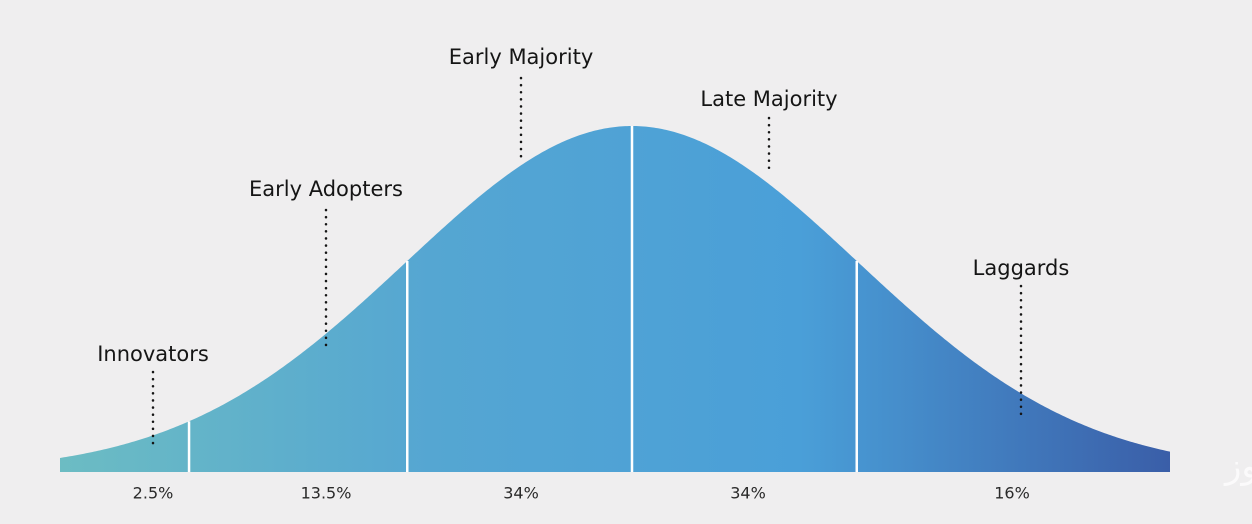 The image size is (1252, 524). Describe the element at coordinates (153, 493) in the screenshot. I see `value-label: 2.5%` at that location.